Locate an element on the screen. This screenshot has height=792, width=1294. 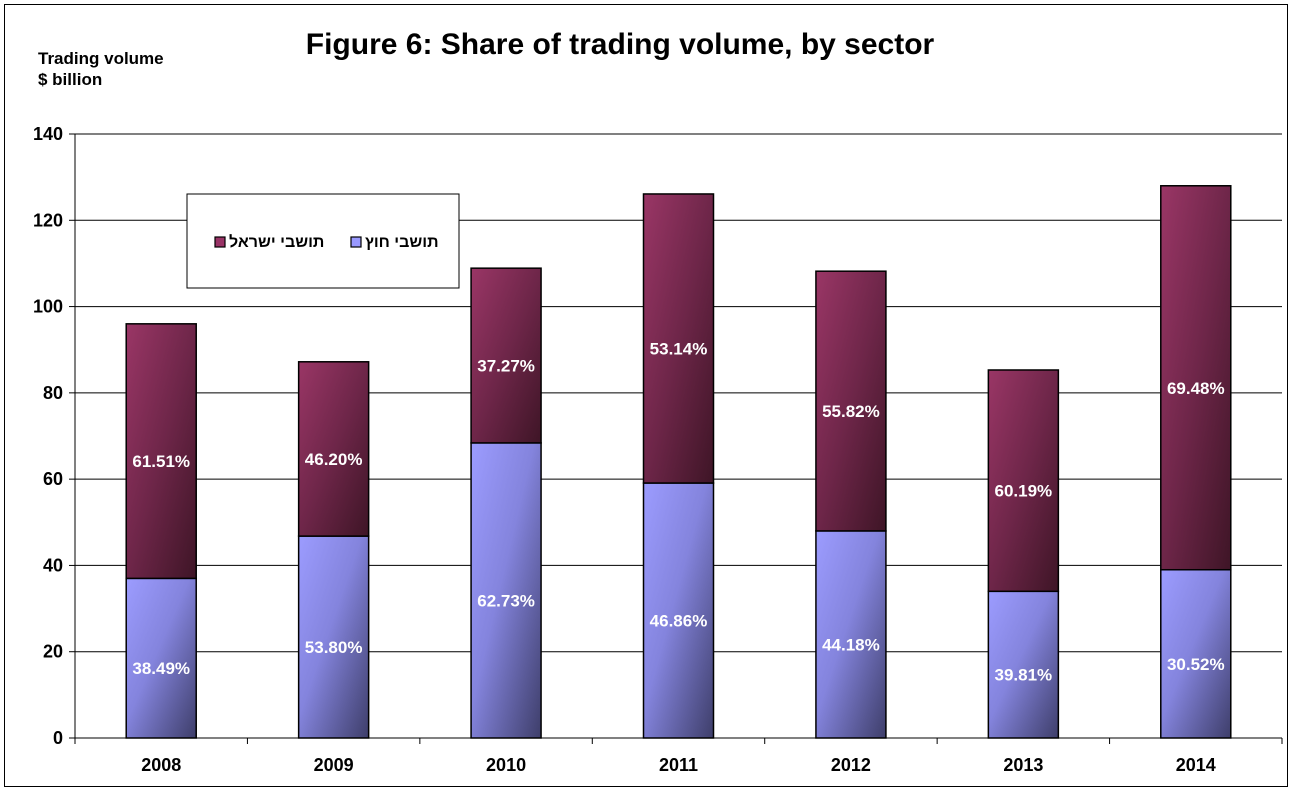
y-tick-label: 80 is located at coordinates (53, 393).